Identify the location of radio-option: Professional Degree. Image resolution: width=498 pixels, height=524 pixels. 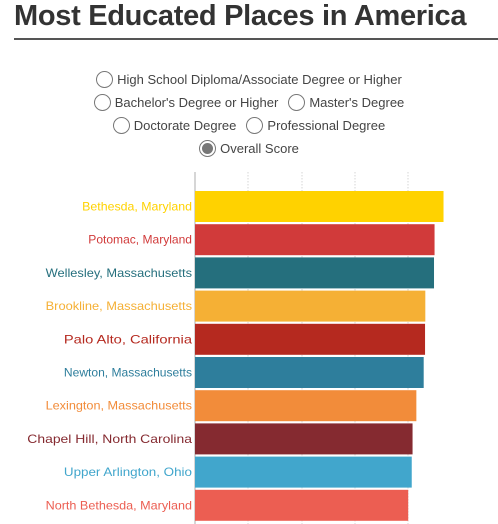
(315, 125).